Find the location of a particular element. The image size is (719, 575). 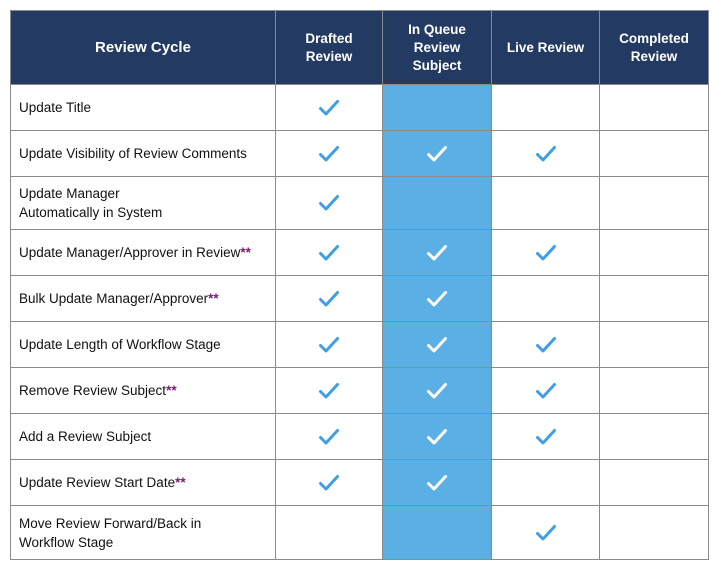

table-row: Remove Review Subject** is located at coordinates (359, 390).